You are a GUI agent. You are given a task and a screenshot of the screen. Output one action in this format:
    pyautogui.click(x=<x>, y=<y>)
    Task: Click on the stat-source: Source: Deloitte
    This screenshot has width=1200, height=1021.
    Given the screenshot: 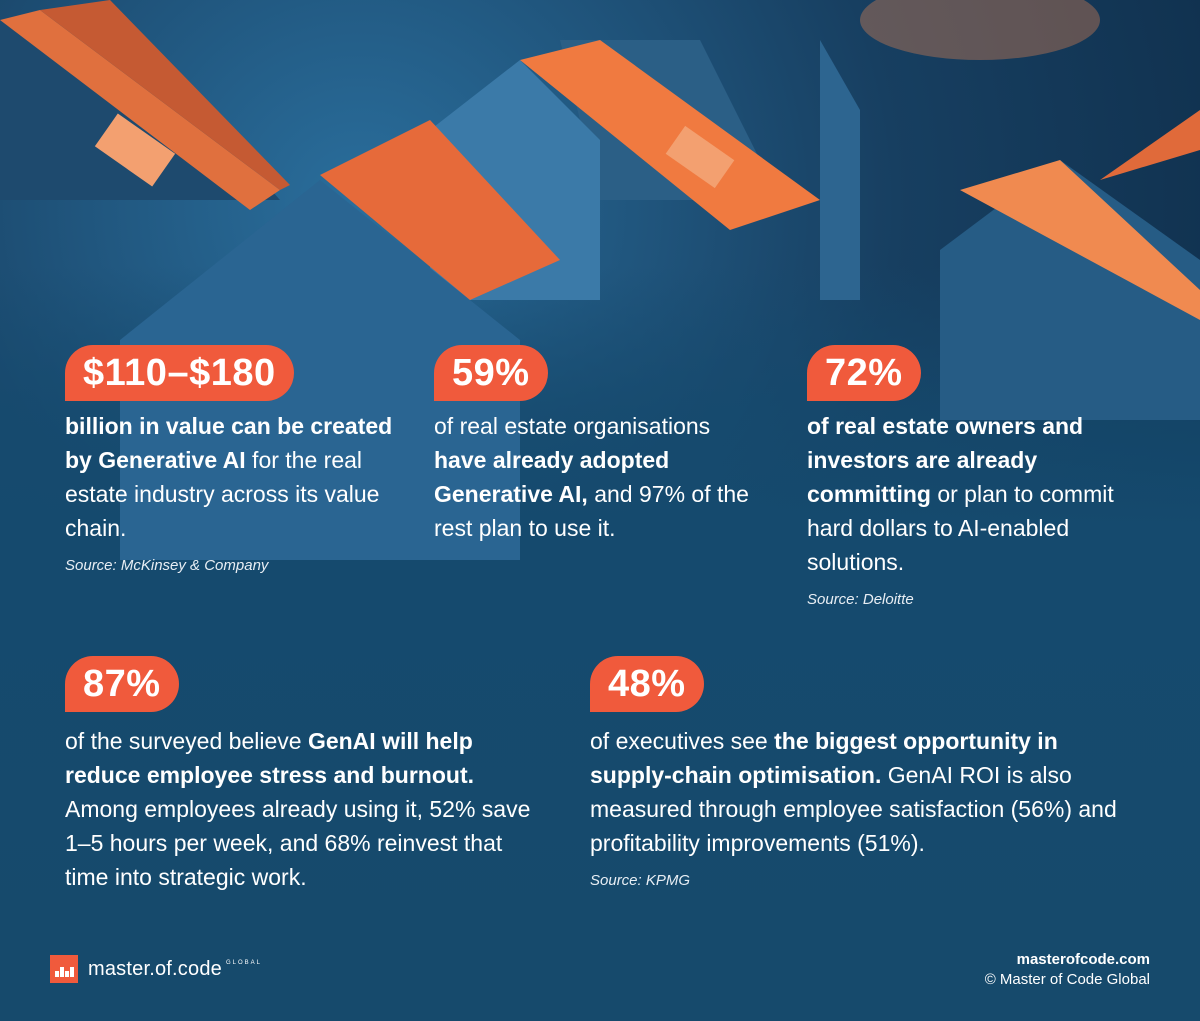 What is the action you would take?
    pyautogui.click(x=860, y=599)
    